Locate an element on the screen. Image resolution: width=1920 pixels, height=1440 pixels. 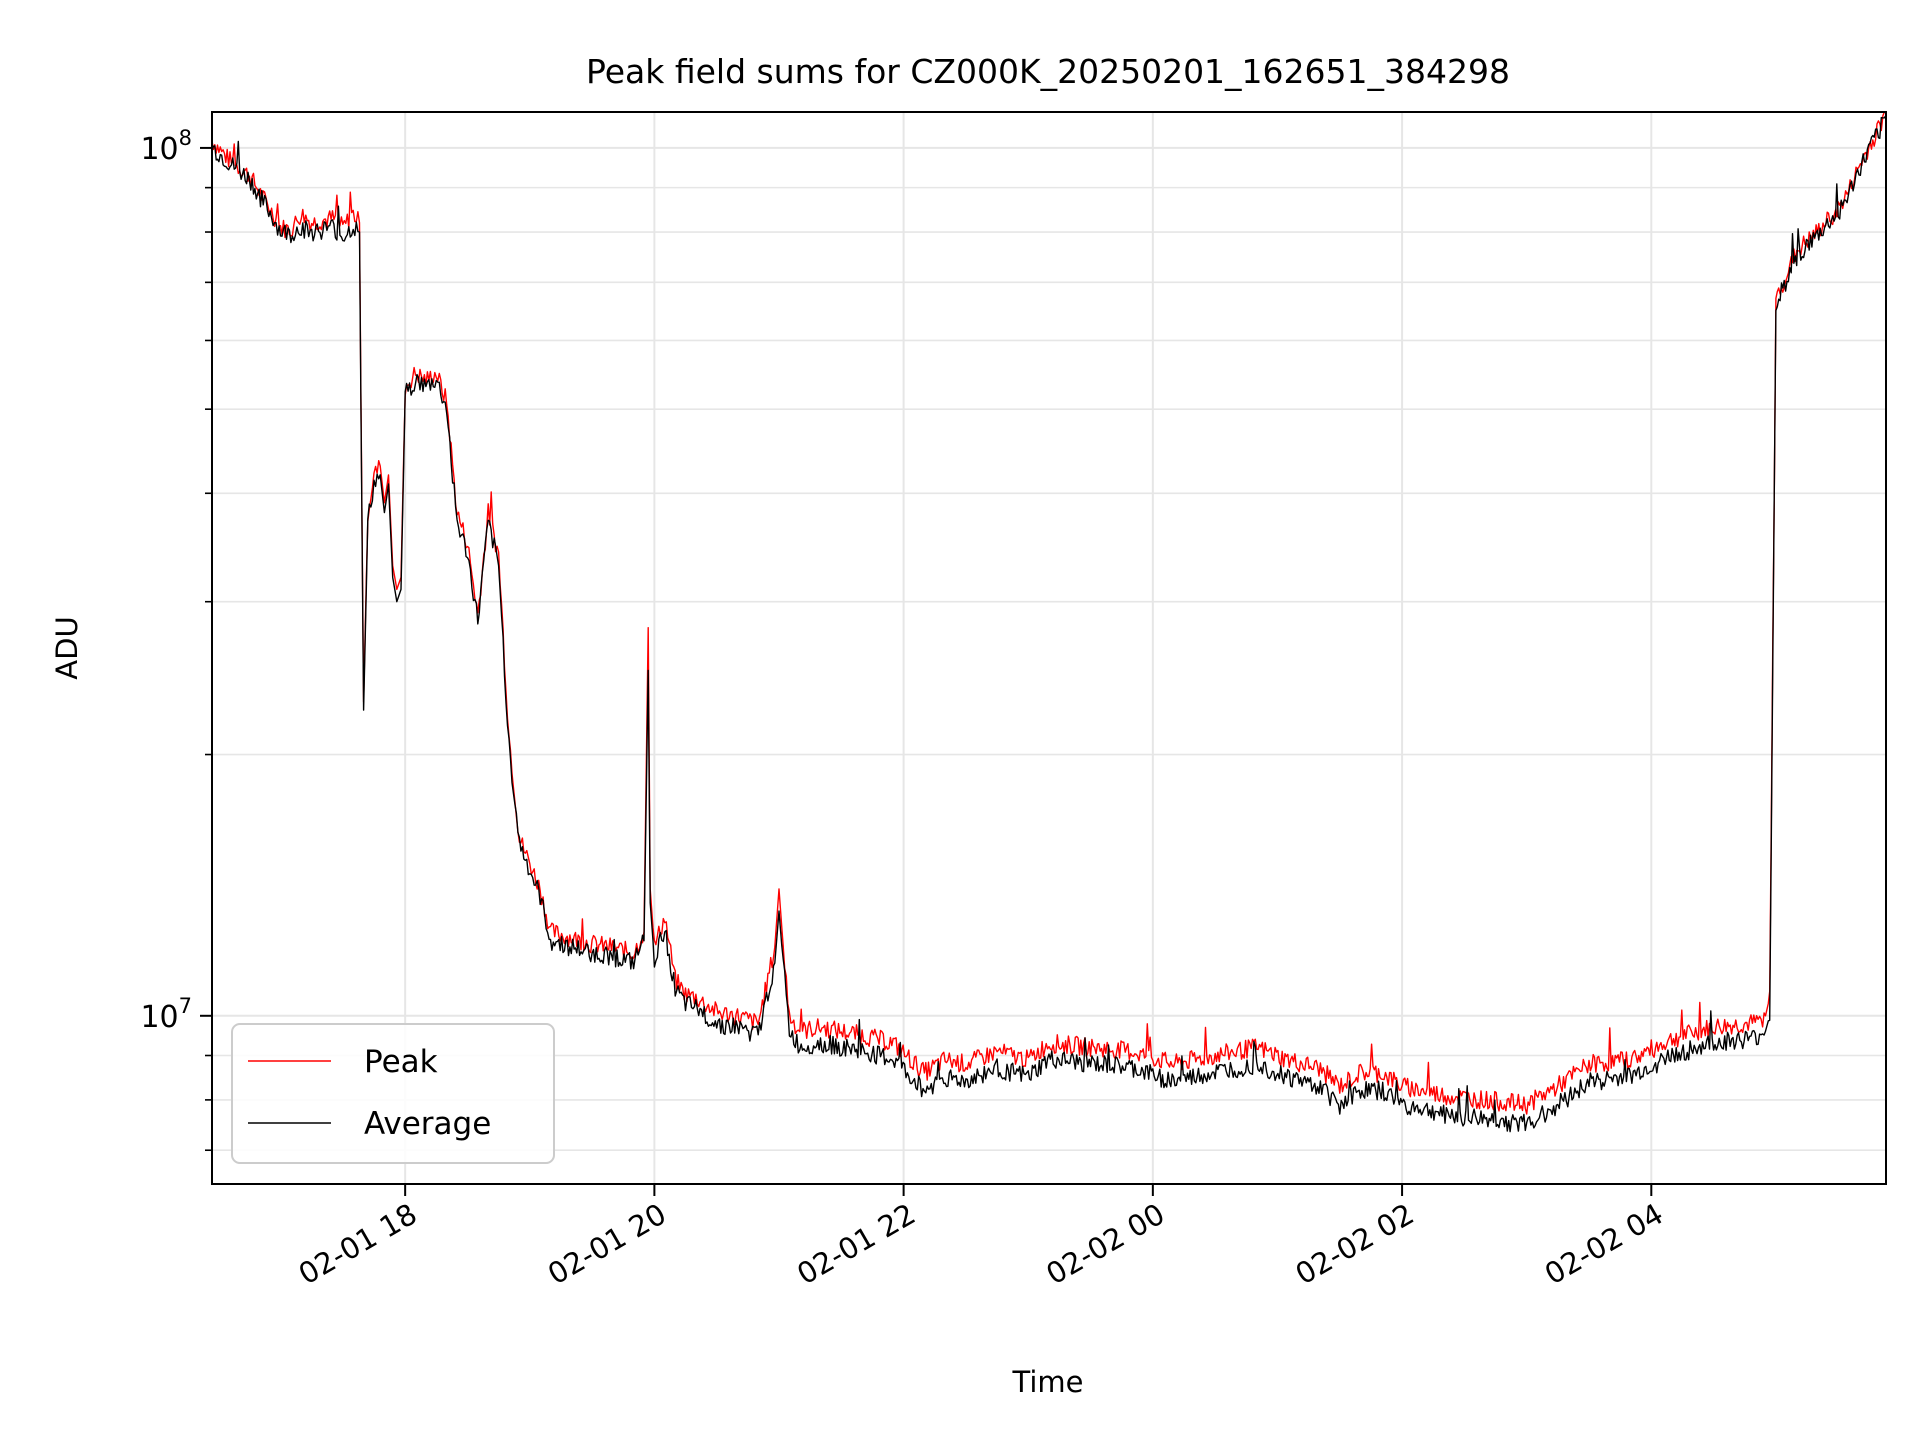
legend-box is located at coordinates (393, 1093).